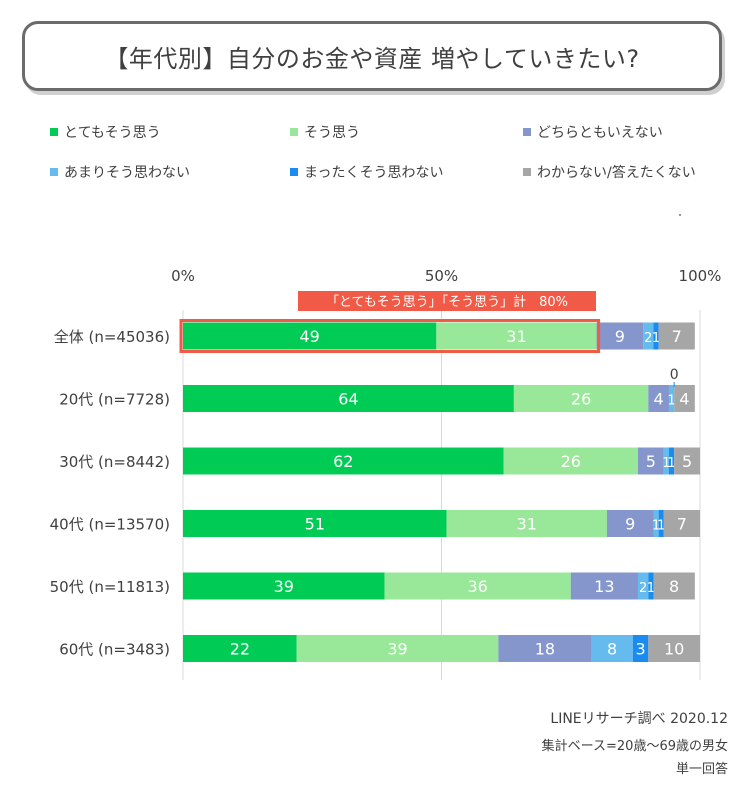 The width and height of the screenshot is (750, 788). What do you see at coordinates (332, 133) in the screenshot?
I see `legend-label: そう思う` at bounding box center [332, 133].